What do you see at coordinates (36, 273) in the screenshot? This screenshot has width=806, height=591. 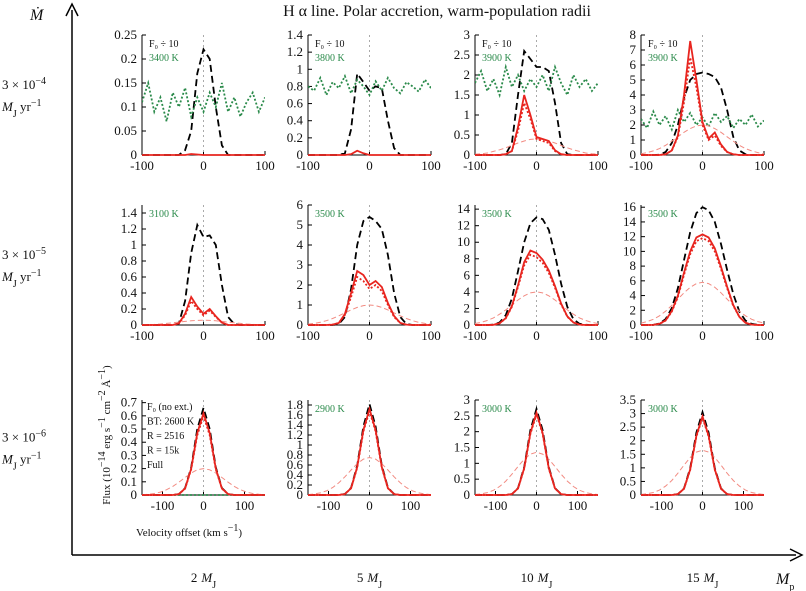 I see `row-unit-part: −1` at bounding box center [36, 273].